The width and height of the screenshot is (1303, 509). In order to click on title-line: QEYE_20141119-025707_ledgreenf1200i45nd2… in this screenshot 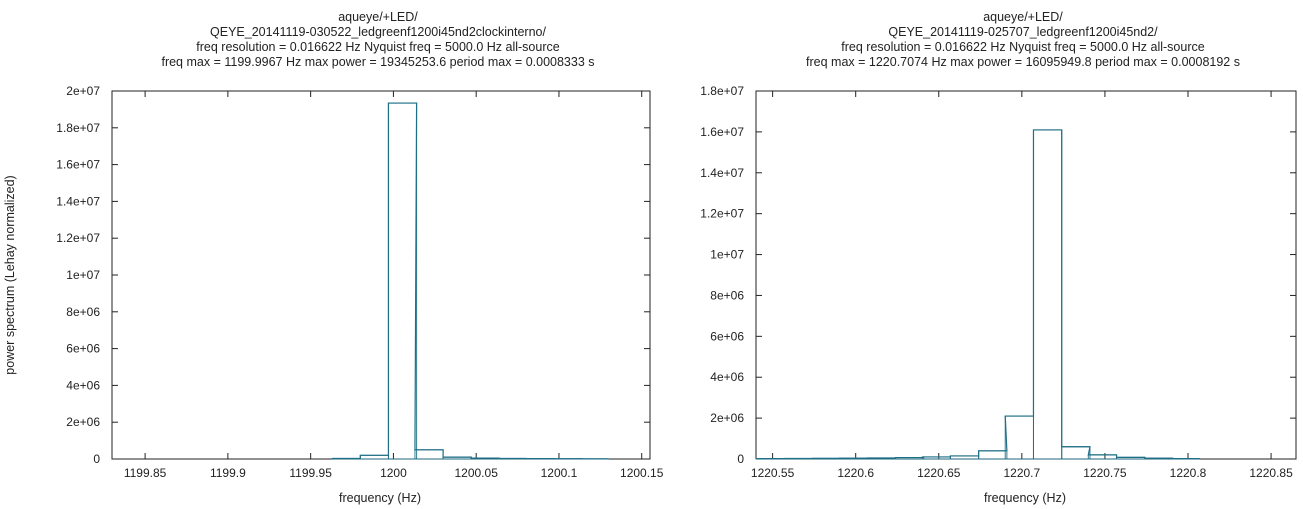, I will do `click(1023, 32)`.